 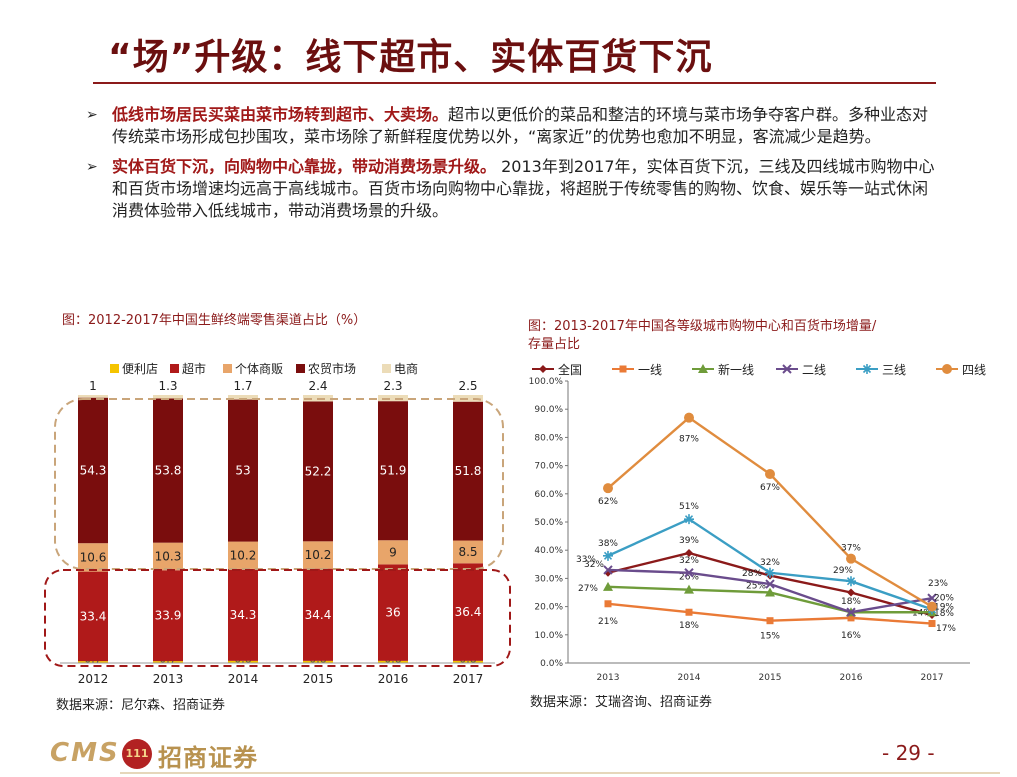 What do you see at coordinates (922, 614) in the screenshot?
I see `data-label: 14%` at bounding box center [922, 614].